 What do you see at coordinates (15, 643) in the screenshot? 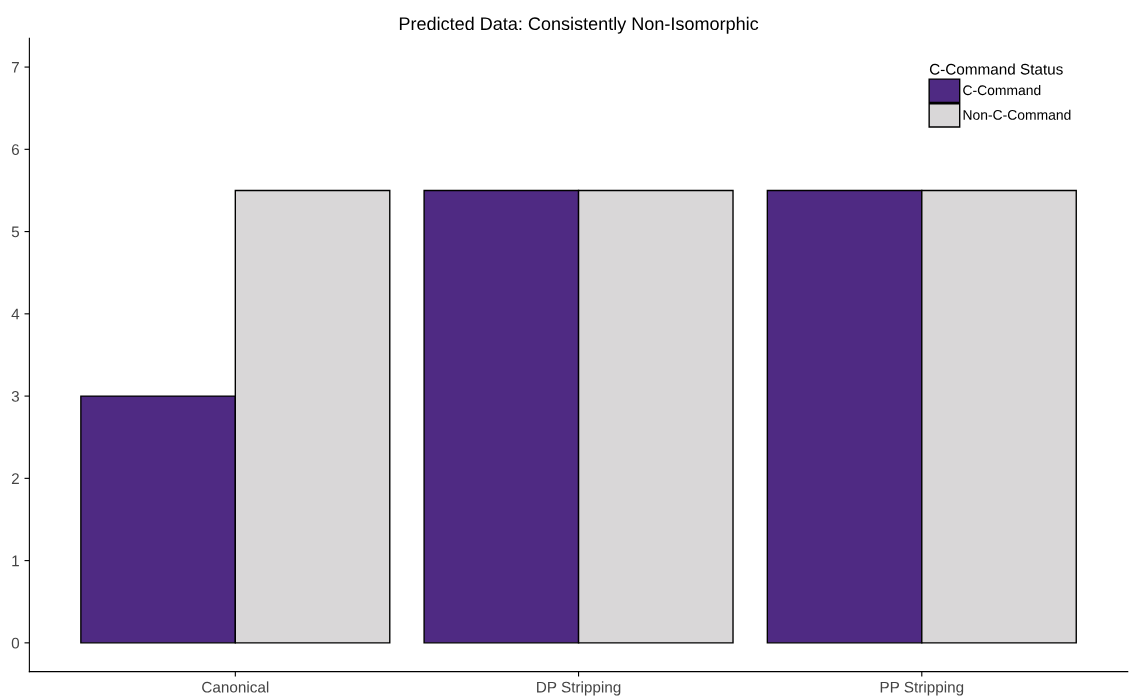
I see `y-tick-label: 0` at bounding box center [15, 643].